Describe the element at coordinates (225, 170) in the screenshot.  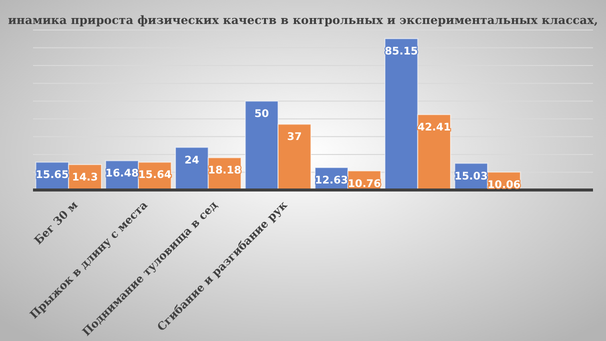
I see `data-label: 18.18` at that location.